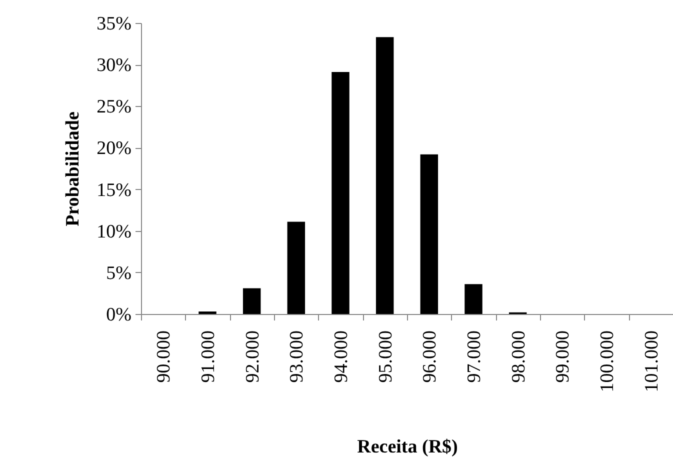 The image size is (673, 473). I want to click on y-tick-label: 15%, so click(114, 190).